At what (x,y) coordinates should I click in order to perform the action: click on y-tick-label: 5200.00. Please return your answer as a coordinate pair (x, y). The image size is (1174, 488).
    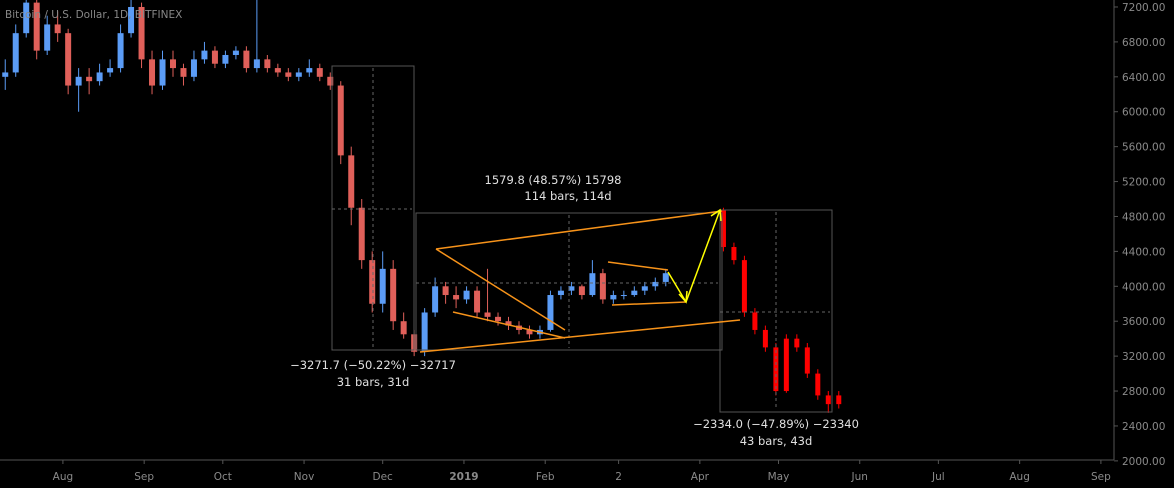
    Looking at the image, I should click on (1143, 183).